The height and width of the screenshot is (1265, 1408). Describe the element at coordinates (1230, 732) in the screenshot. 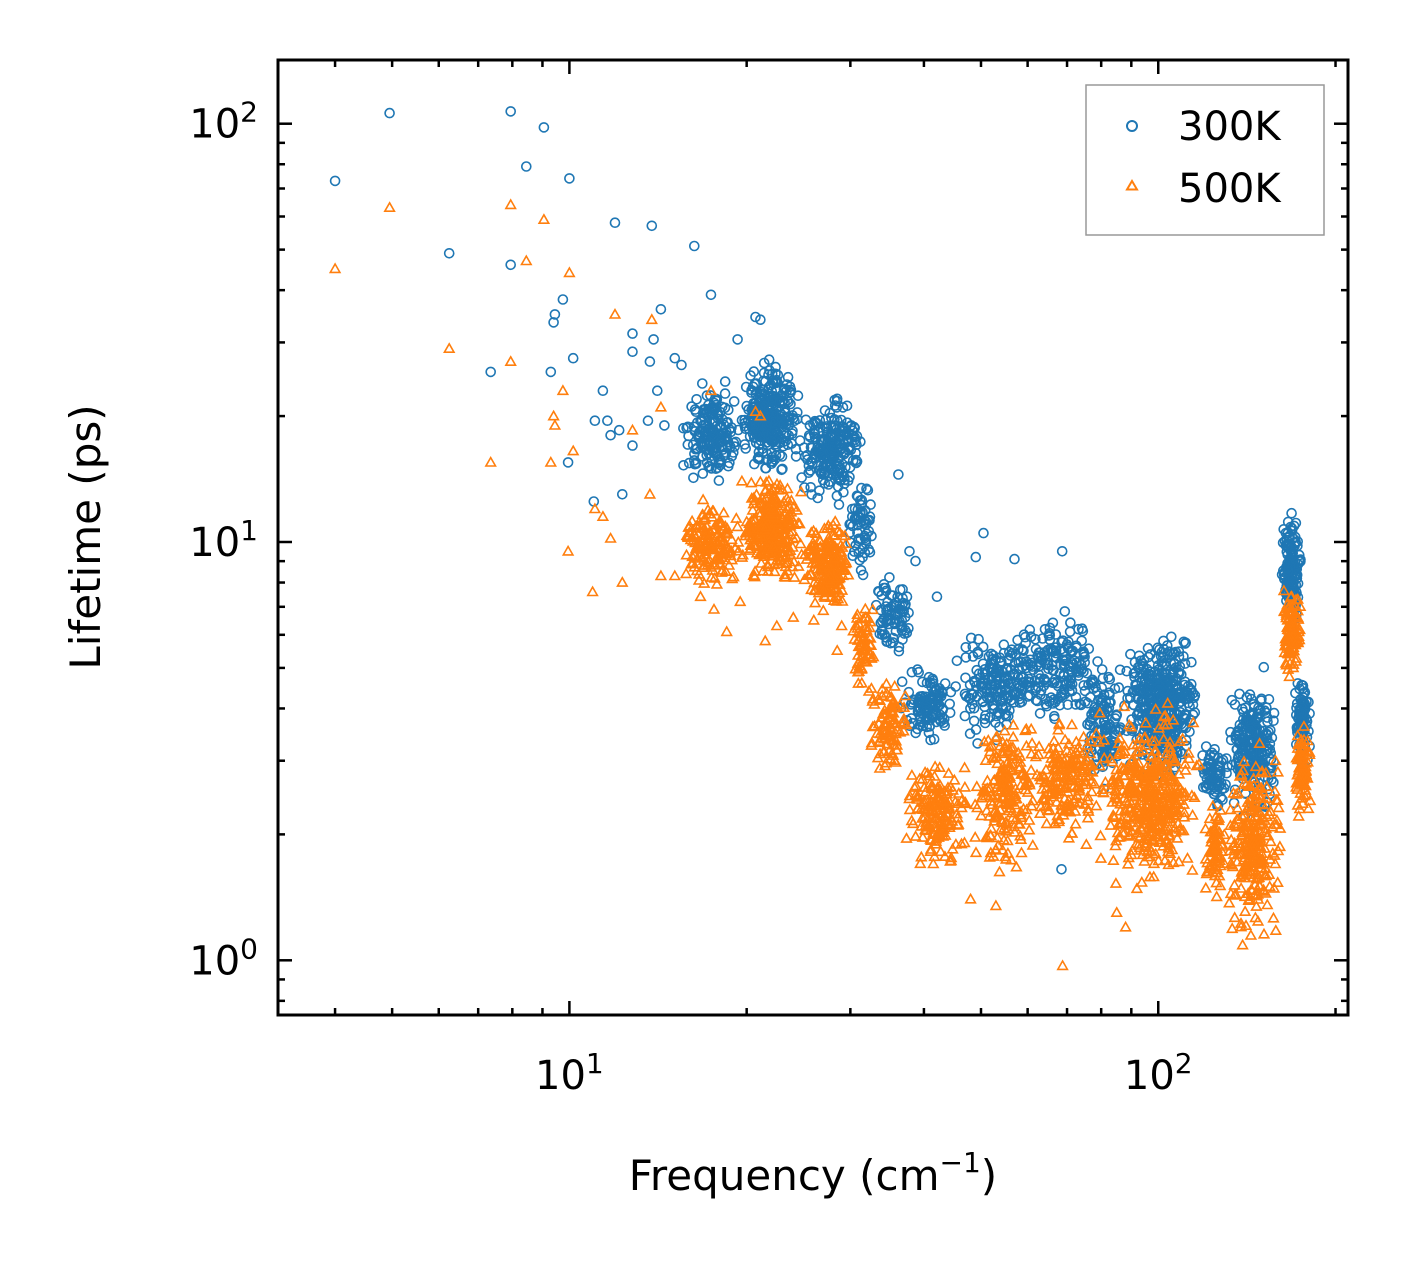

I see `data-point-300k-2063` at that location.